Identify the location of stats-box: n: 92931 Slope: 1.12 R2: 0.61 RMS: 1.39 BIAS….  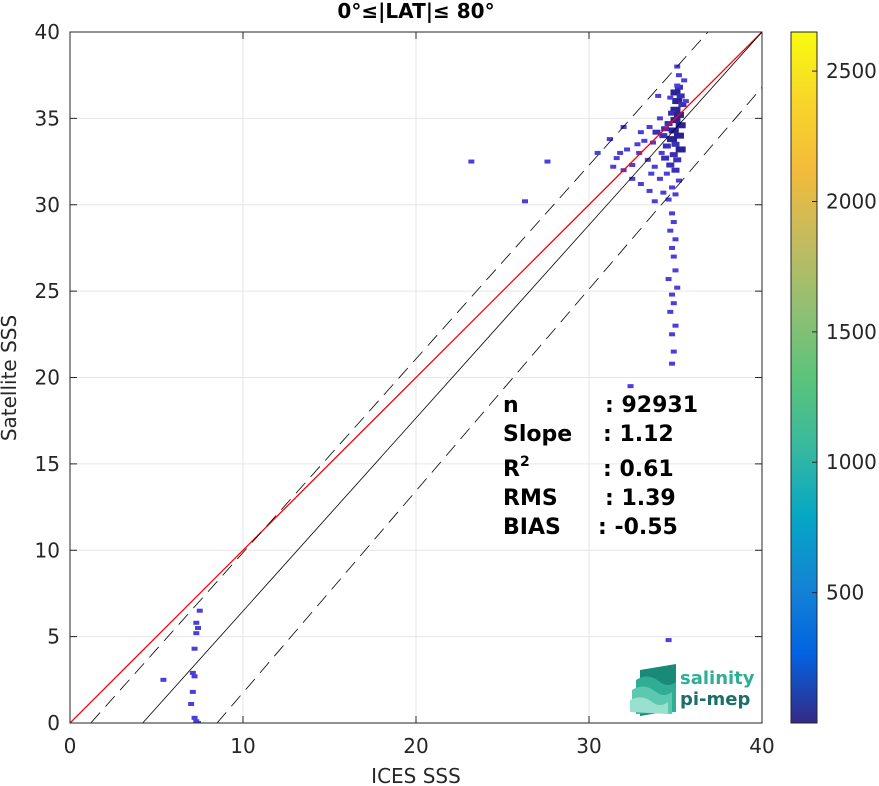
(600, 466).